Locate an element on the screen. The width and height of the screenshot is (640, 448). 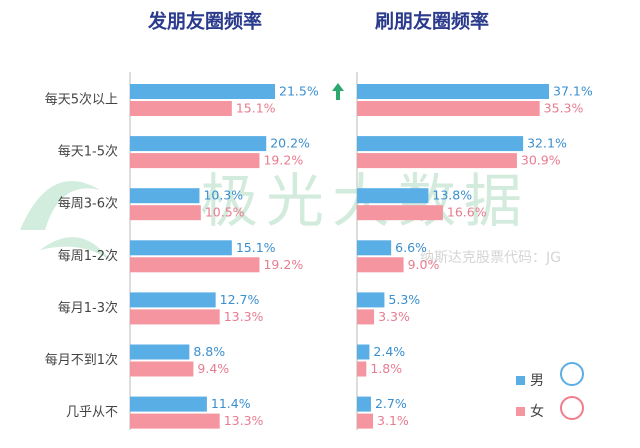
chart-title: 发朋友圈频率 is located at coordinates (204, 21).